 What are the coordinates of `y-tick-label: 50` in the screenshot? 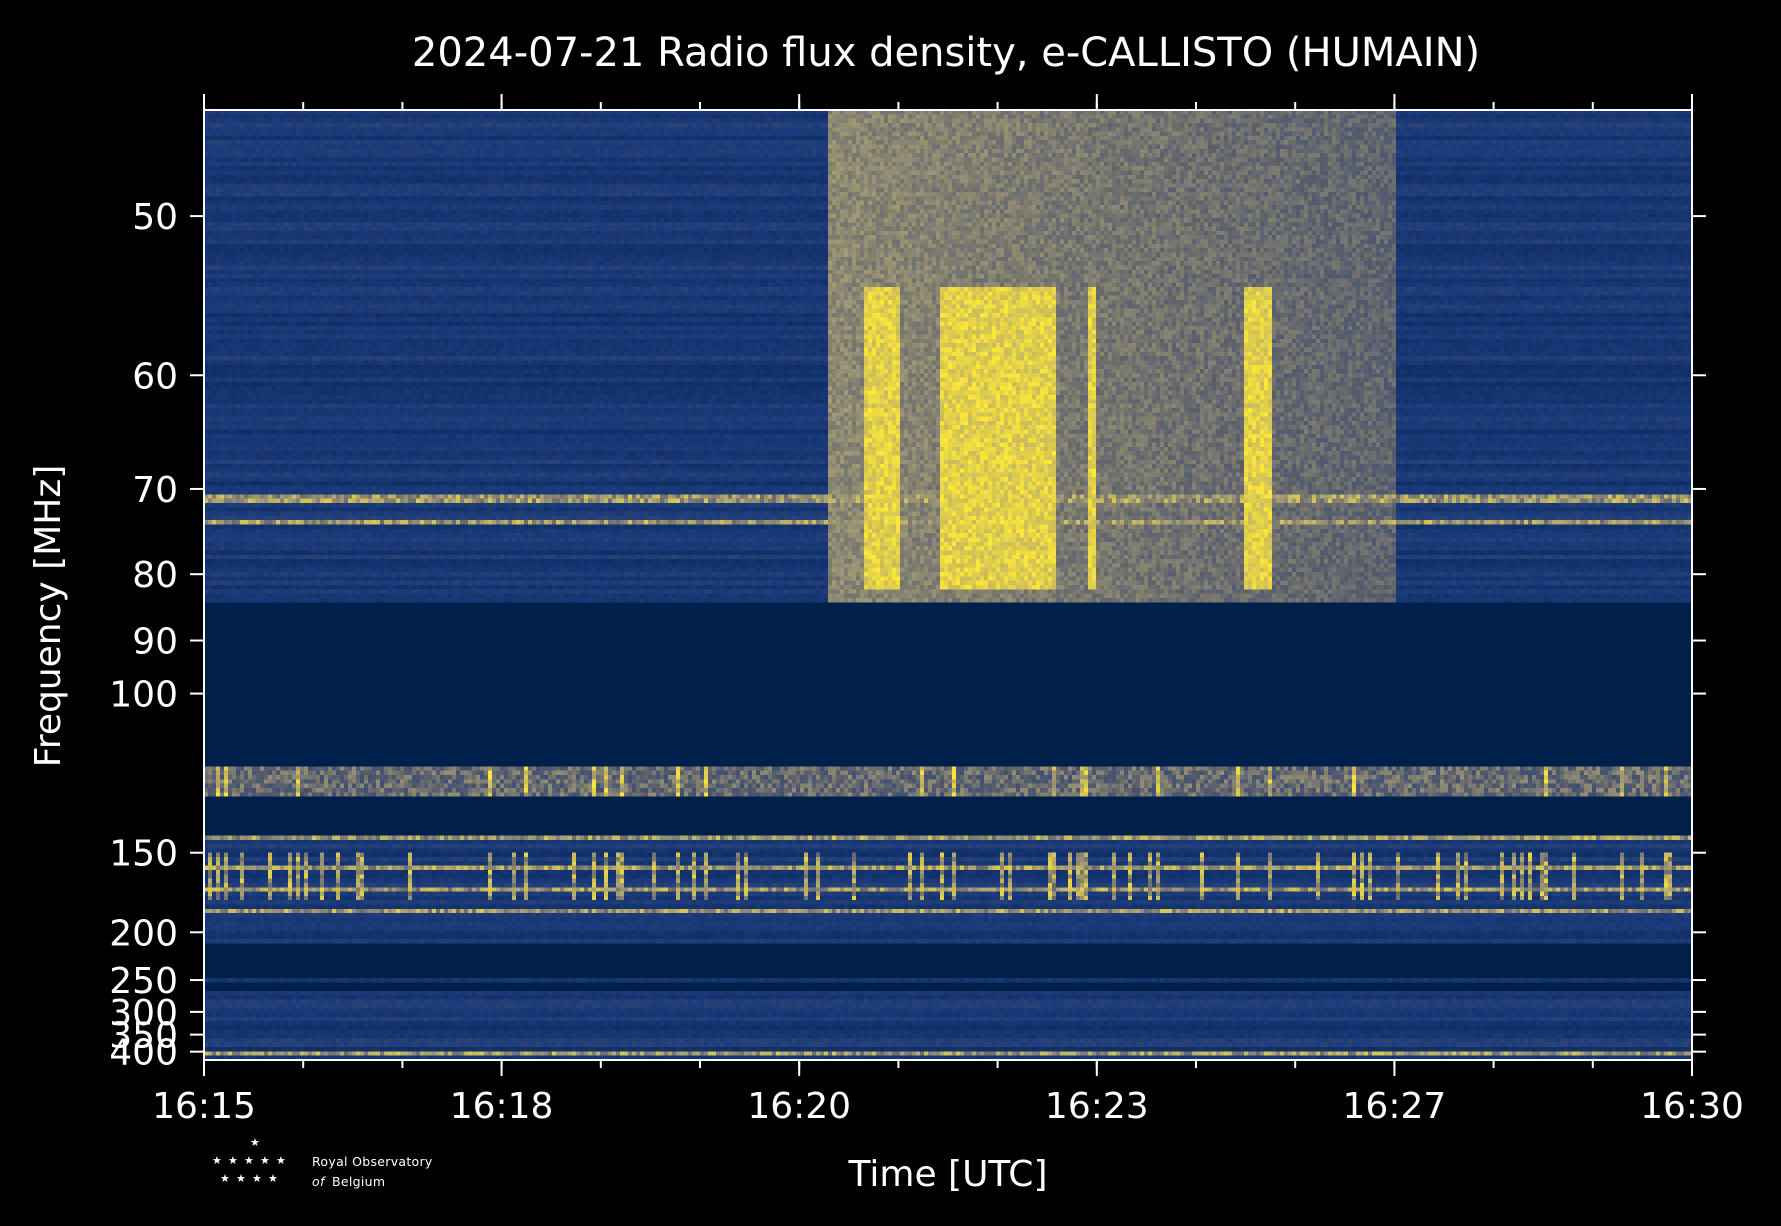 It's located at (155, 217).